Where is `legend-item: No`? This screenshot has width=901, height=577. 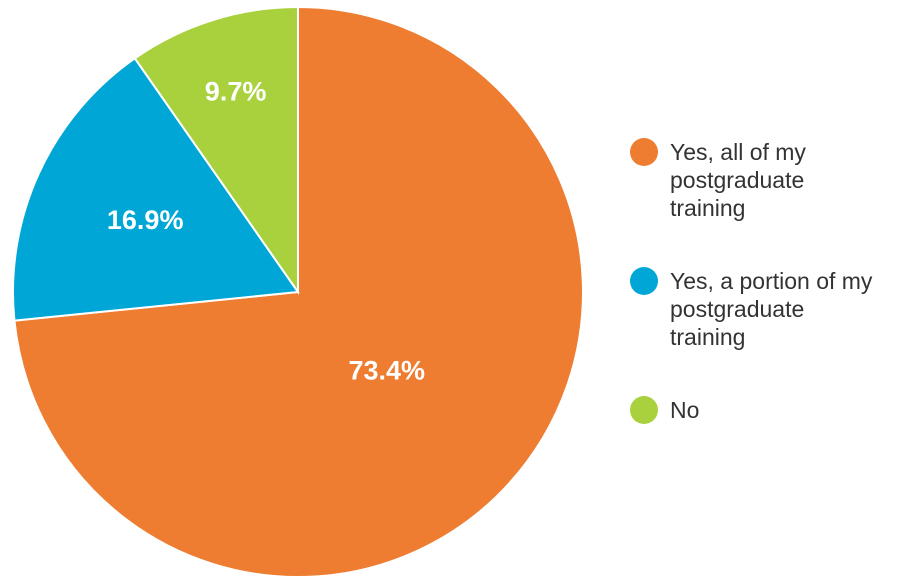 legend-item: No is located at coordinates (756, 410).